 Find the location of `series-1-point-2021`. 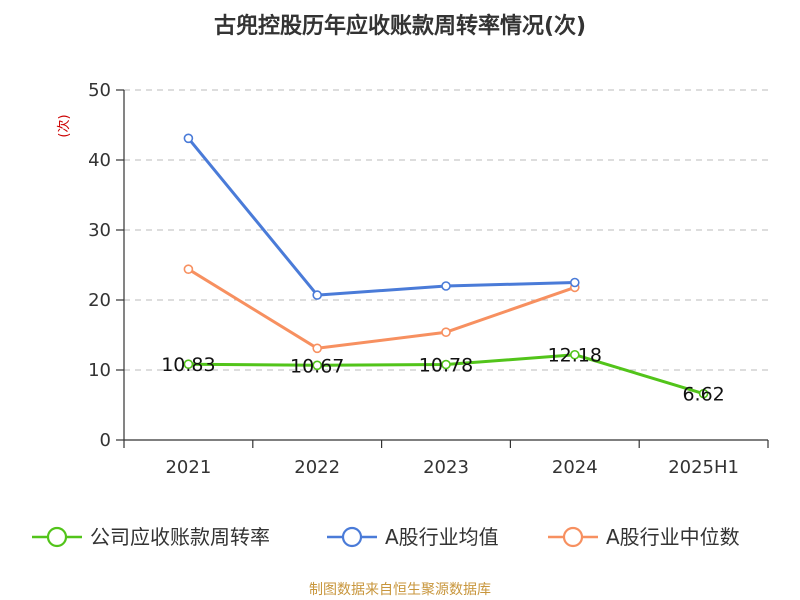

series-1-point-2021 is located at coordinates (188, 138).